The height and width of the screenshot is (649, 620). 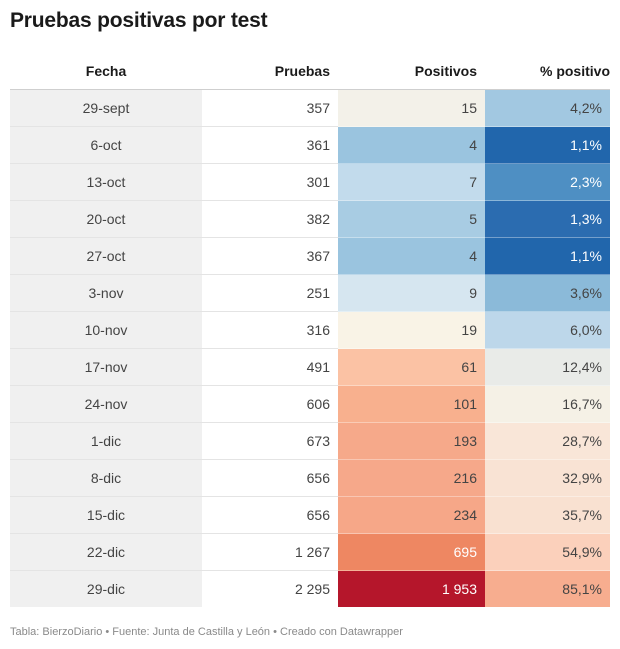 What do you see at coordinates (106, 219) in the screenshot?
I see `cell-fecha: 20-oct` at bounding box center [106, 219].